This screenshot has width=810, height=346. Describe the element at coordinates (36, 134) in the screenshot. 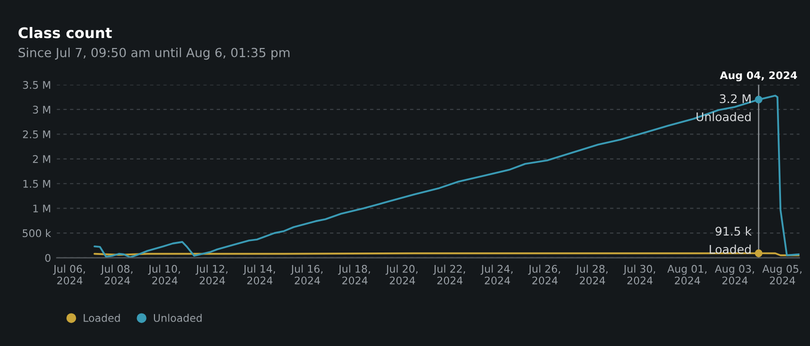

I see `y-tick-label: 2.5 M` at that location.